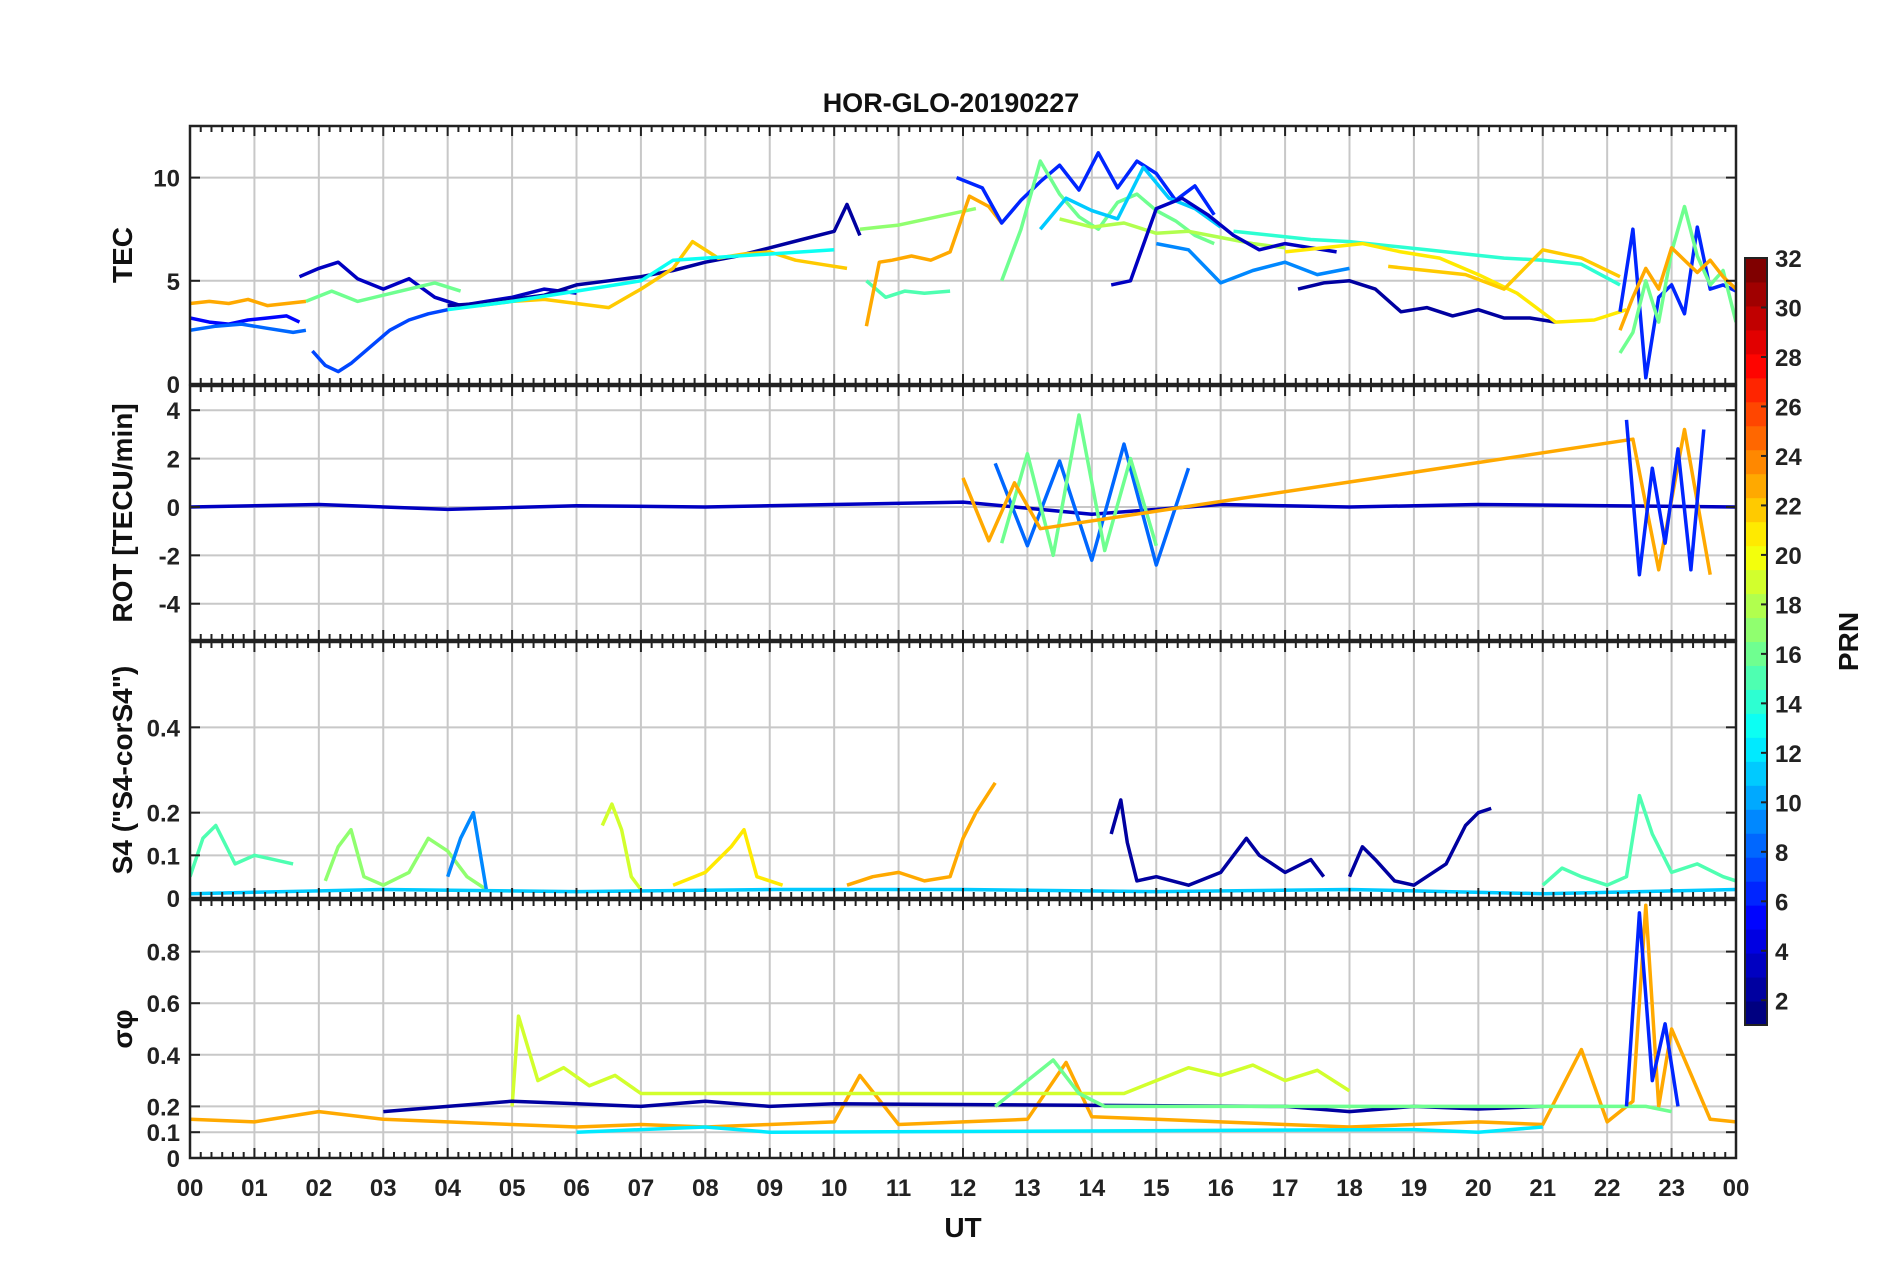 This screenshot has width=1902, height=1277. Describe the element at coordinates (1788, 704) in the screenshot. I see `colorbar-tick-label: 14` at that location.